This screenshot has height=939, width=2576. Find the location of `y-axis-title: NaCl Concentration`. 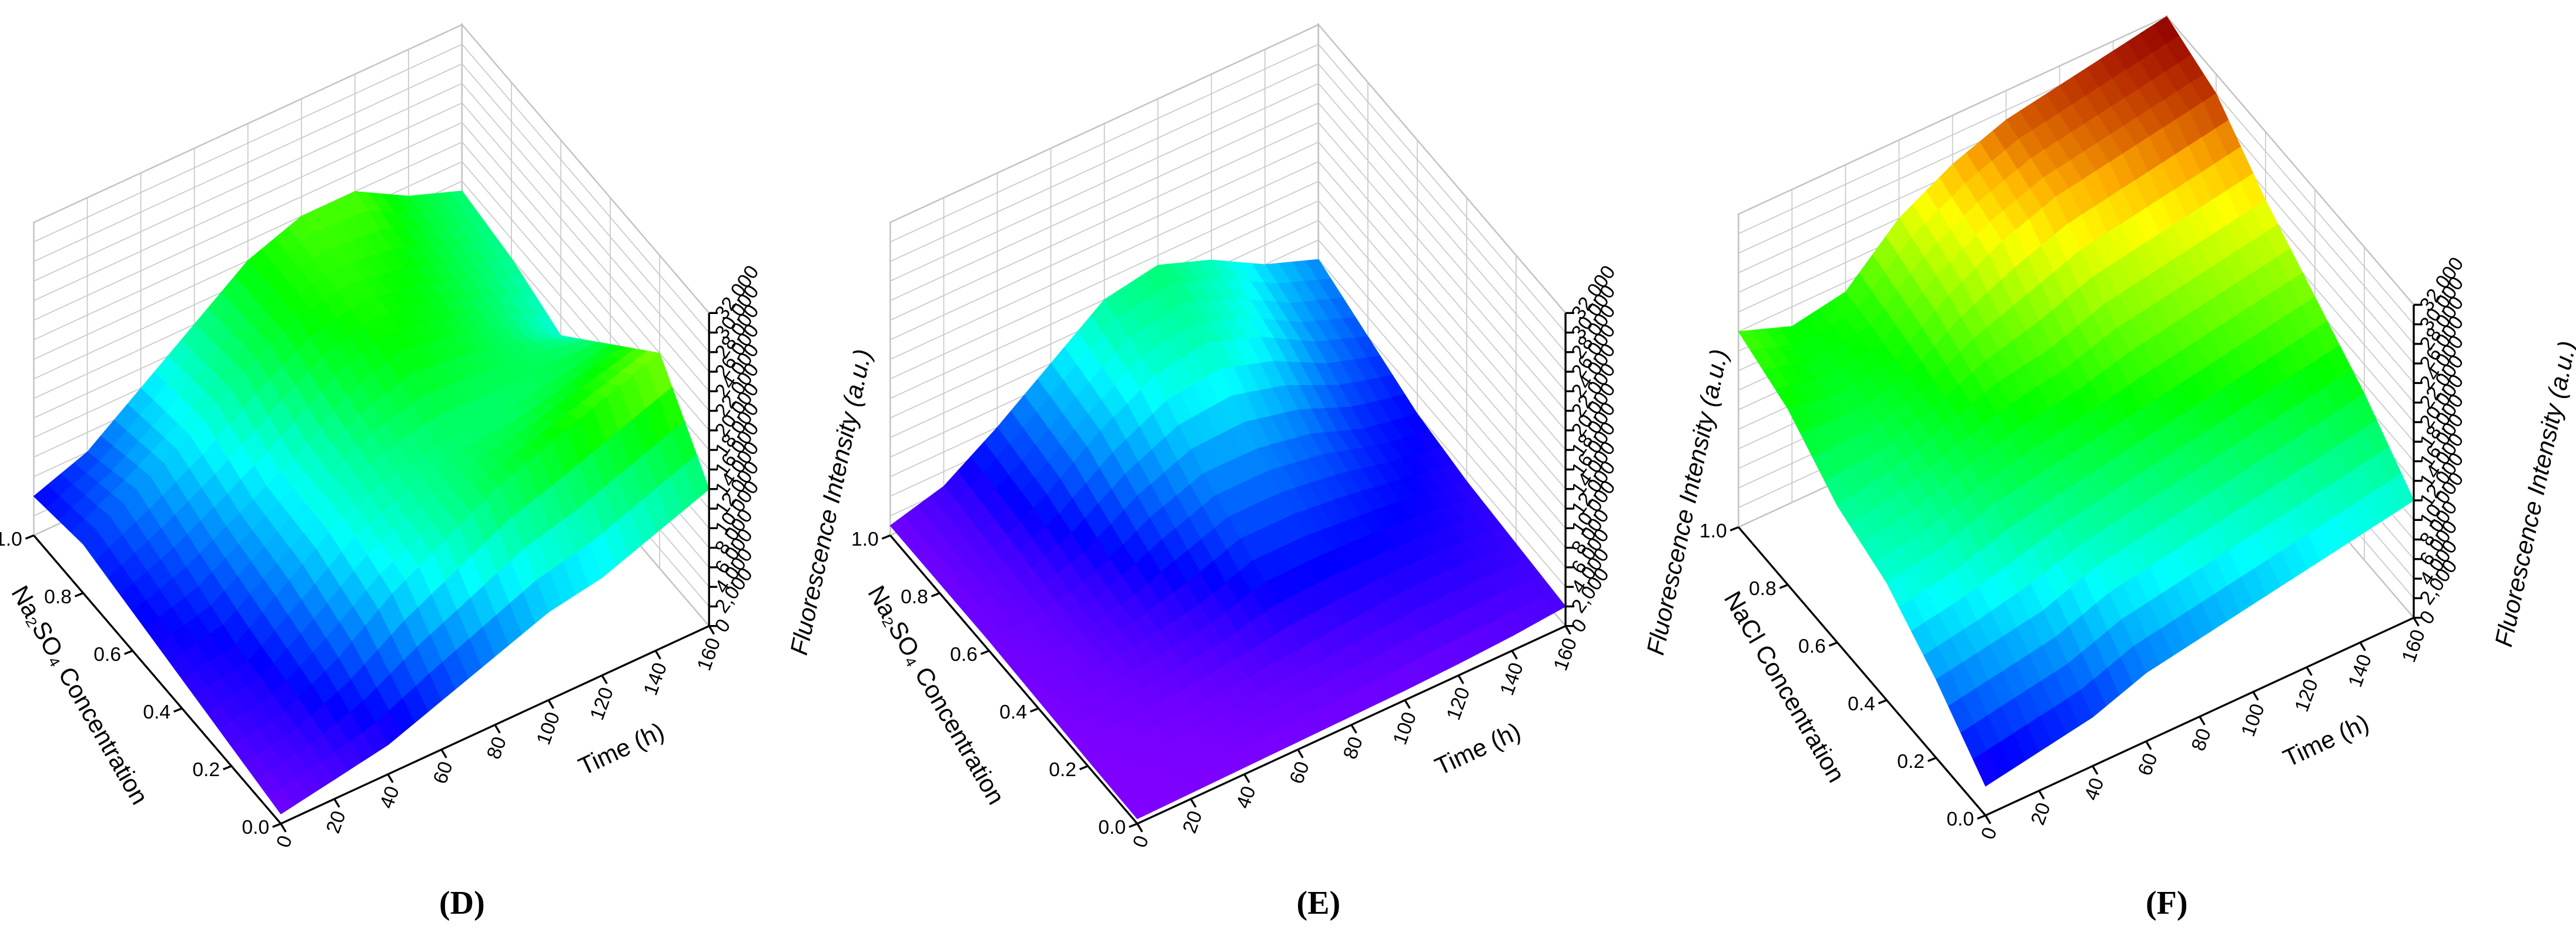

y-axis-title: NaCl Concentration is located at coordinates (1785, 687).